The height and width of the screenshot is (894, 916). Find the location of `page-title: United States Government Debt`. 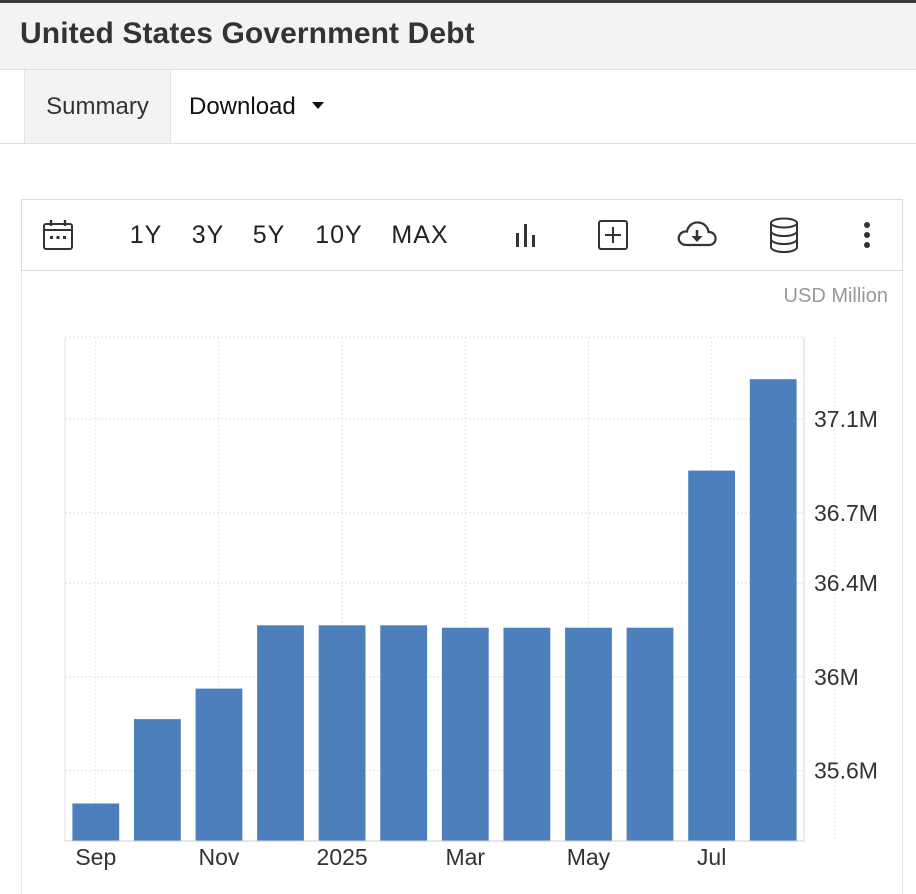

page-title: United States Government Debt is located at coordinates (247, 33).